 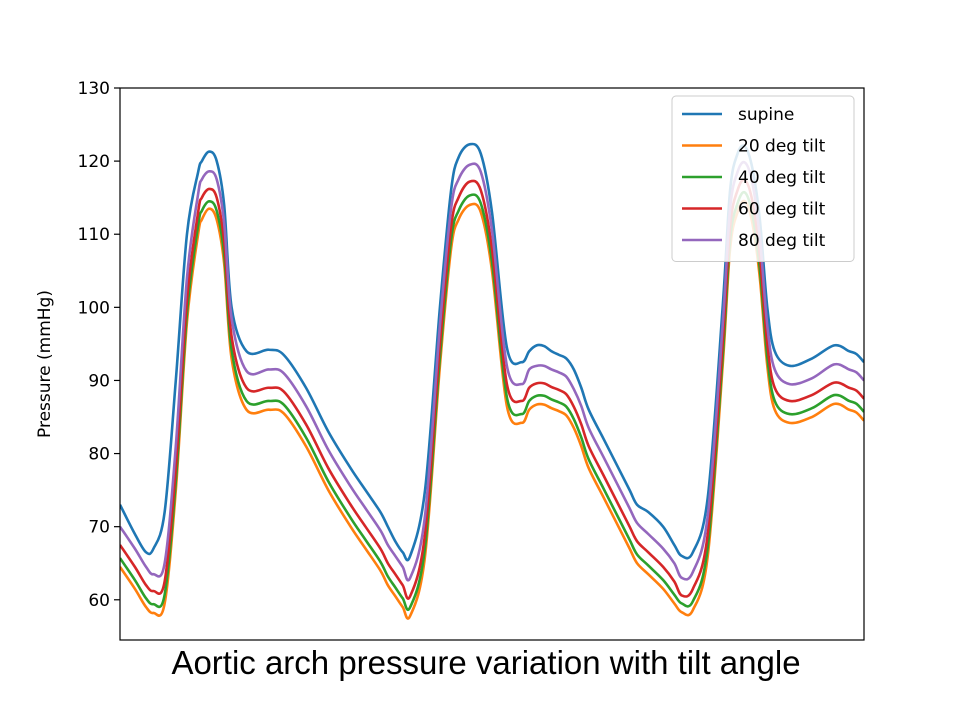 What do you see at coordinates (94, 235) in the screenshot?
I see `y-tick-label: 110` at bounding box center [94, 235].